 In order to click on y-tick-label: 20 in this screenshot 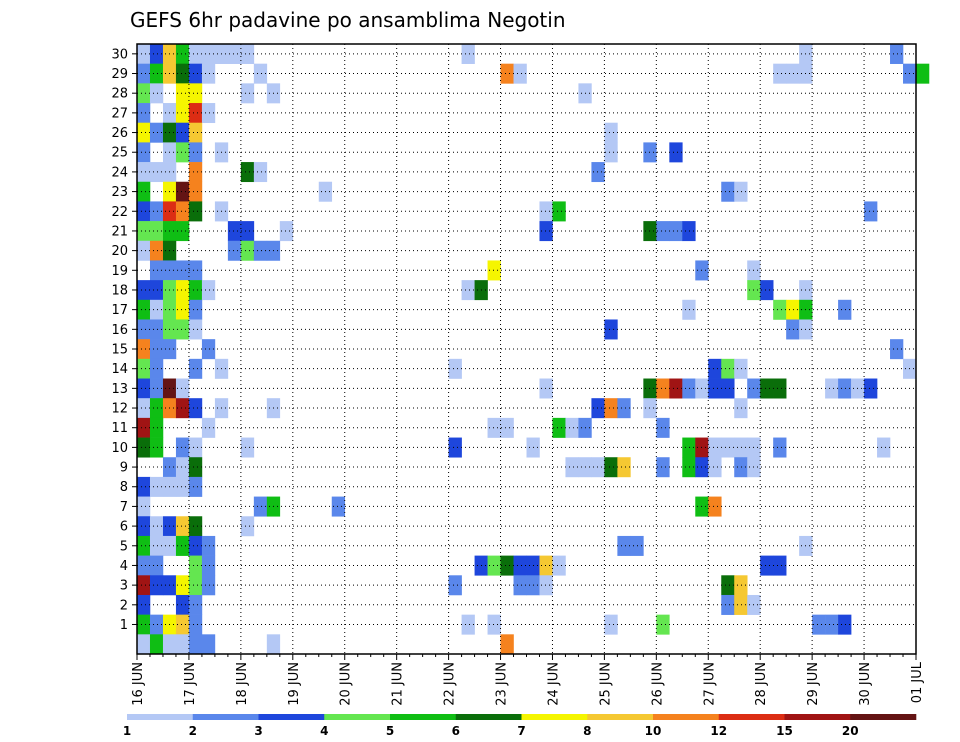, I will do `click(119, 251)`.